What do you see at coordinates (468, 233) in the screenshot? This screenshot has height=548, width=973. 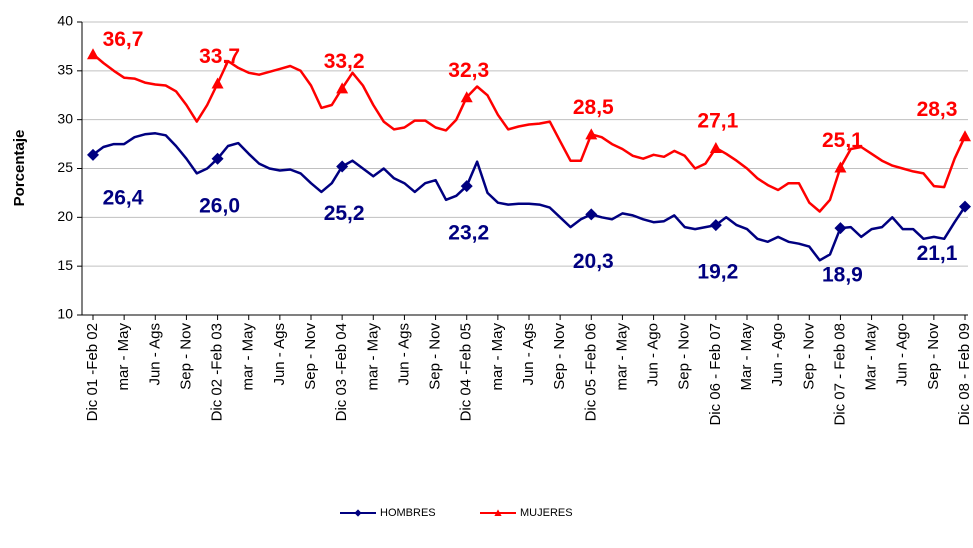 I see `data-label: 23,2` at bounding box center [468, 233].